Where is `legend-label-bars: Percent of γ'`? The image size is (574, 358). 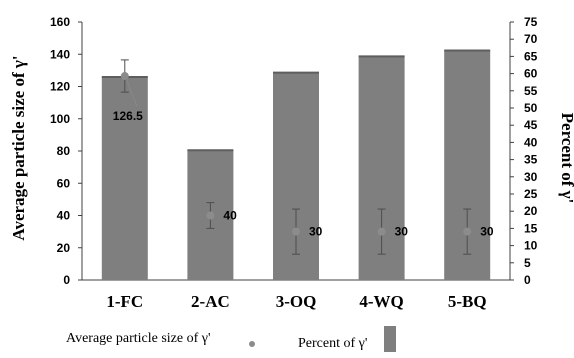
legend-label-bars: Percent of γ' is located at coordinates (332, 343).